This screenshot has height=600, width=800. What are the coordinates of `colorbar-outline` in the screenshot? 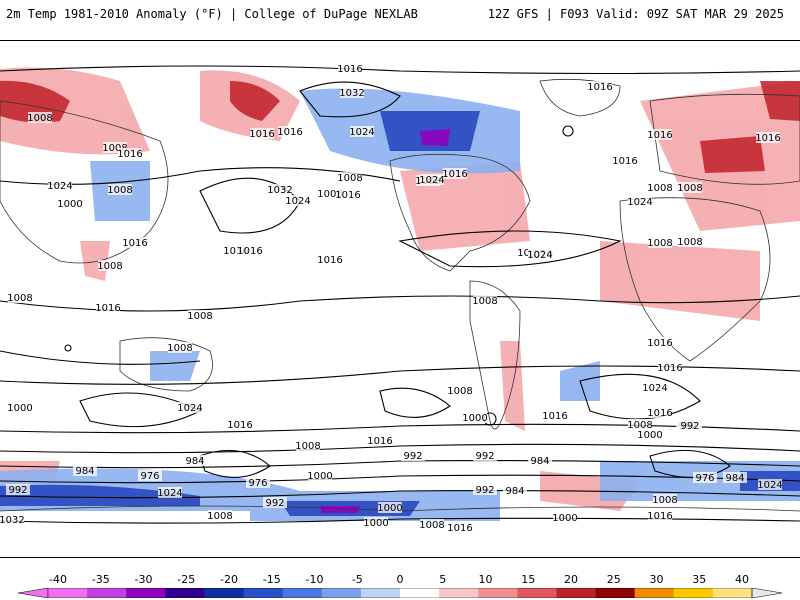 It's located at (400, 593).